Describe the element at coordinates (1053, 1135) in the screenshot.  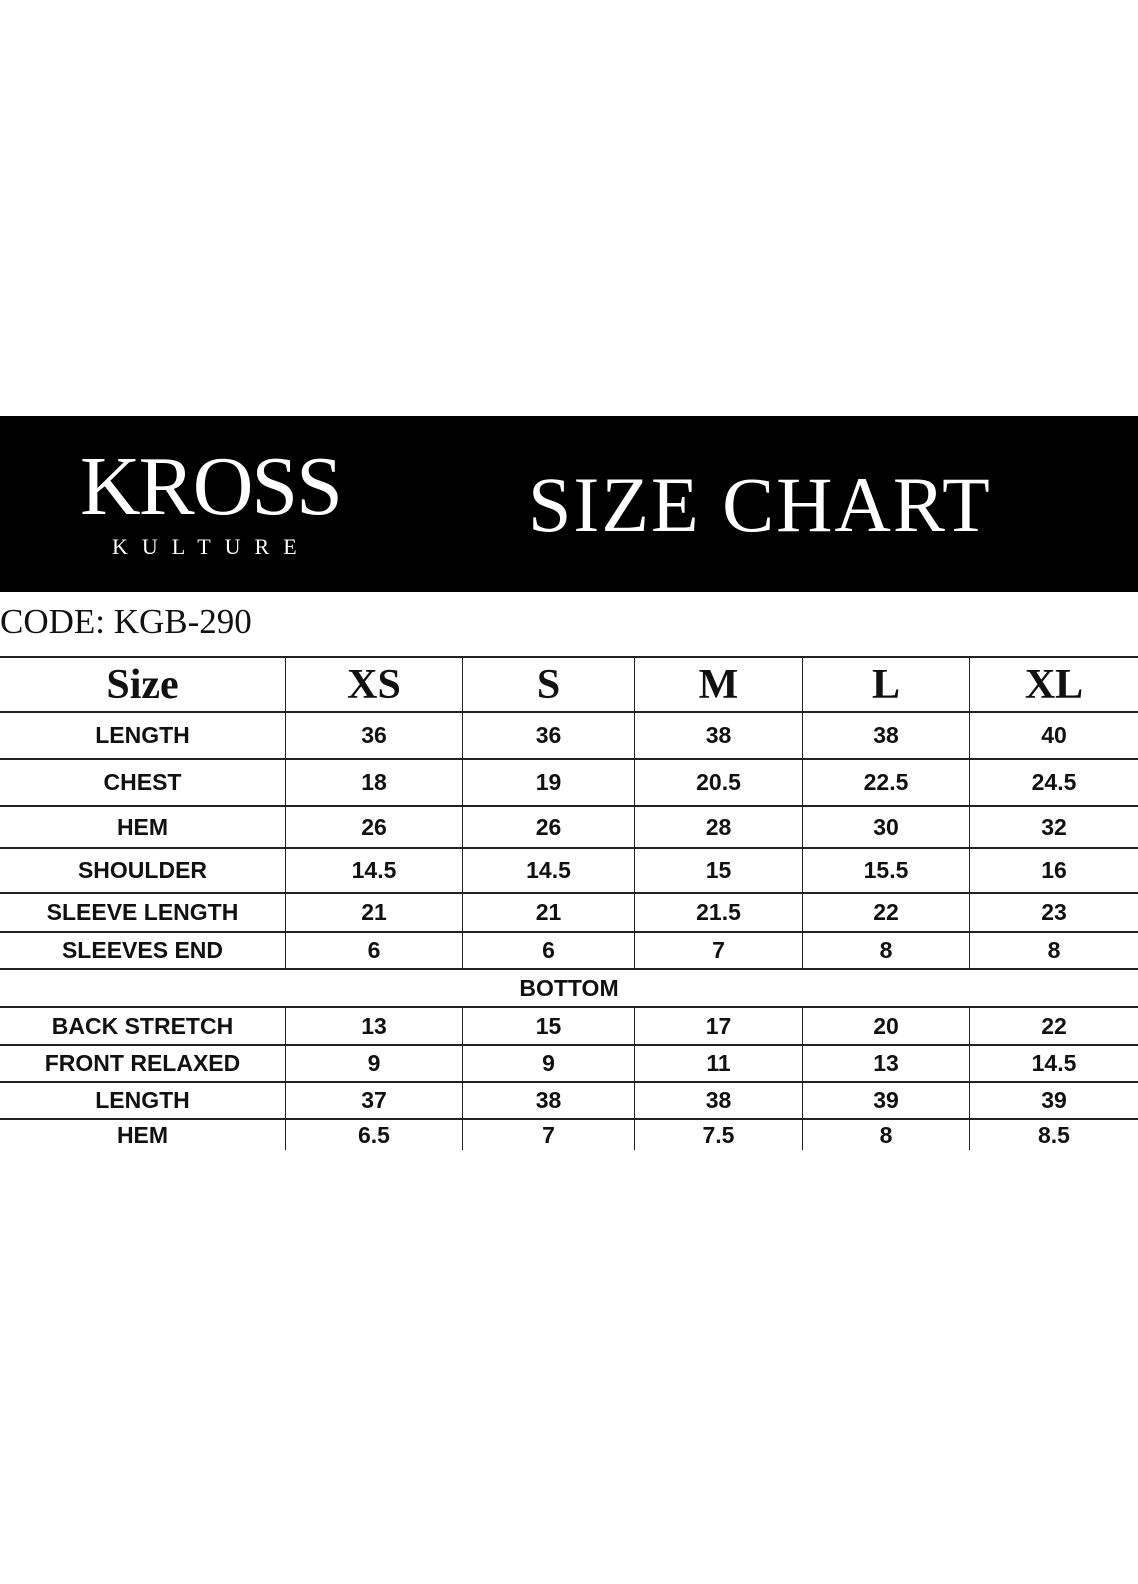
I see `measurement-cell: 8.5` at that location.